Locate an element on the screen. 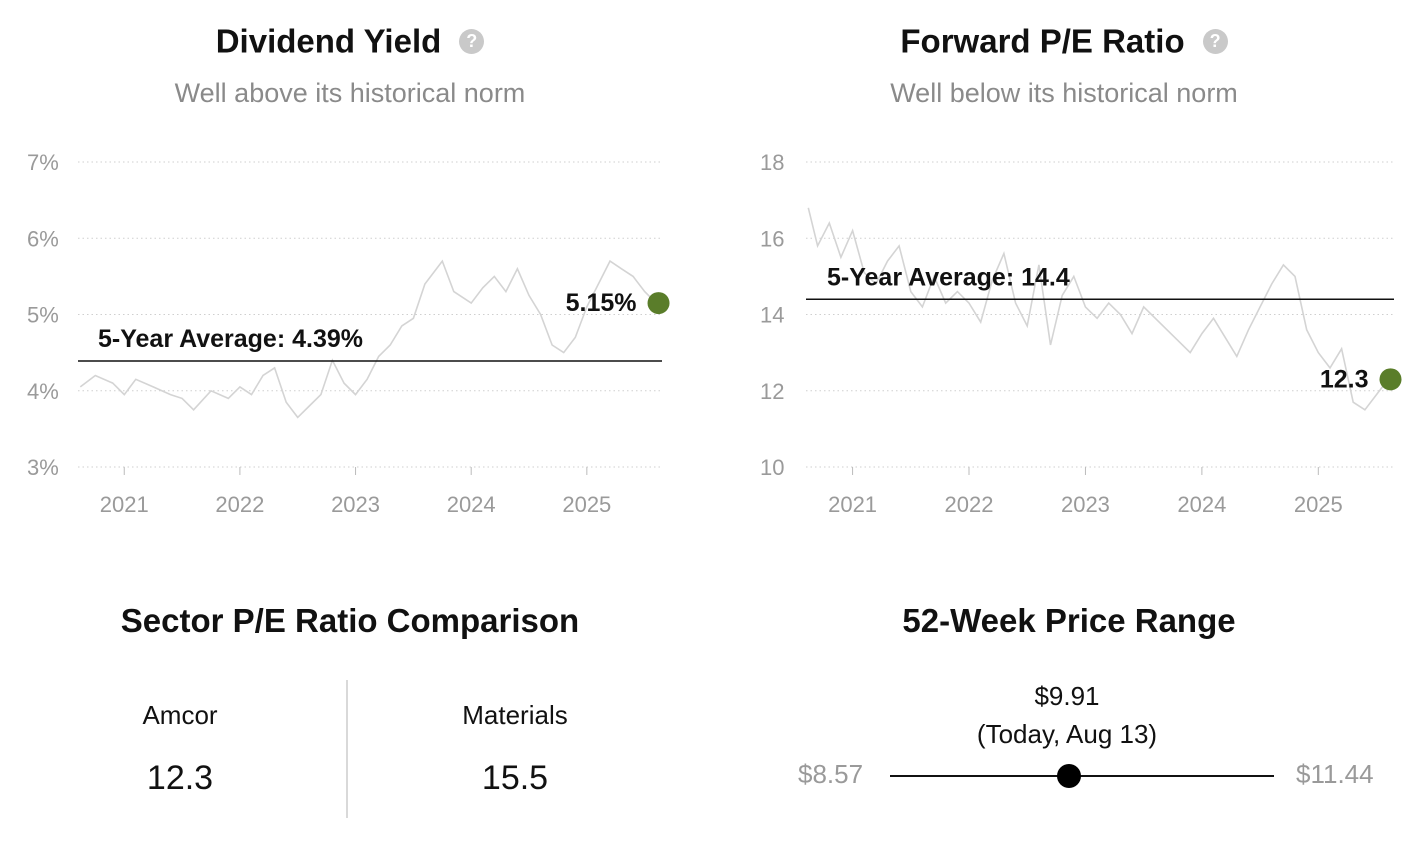 Image resolution: width=1418 pixels, height=844 pixels. price-range-title: 52-Week Price Range is located at coordinates (1069, 620).